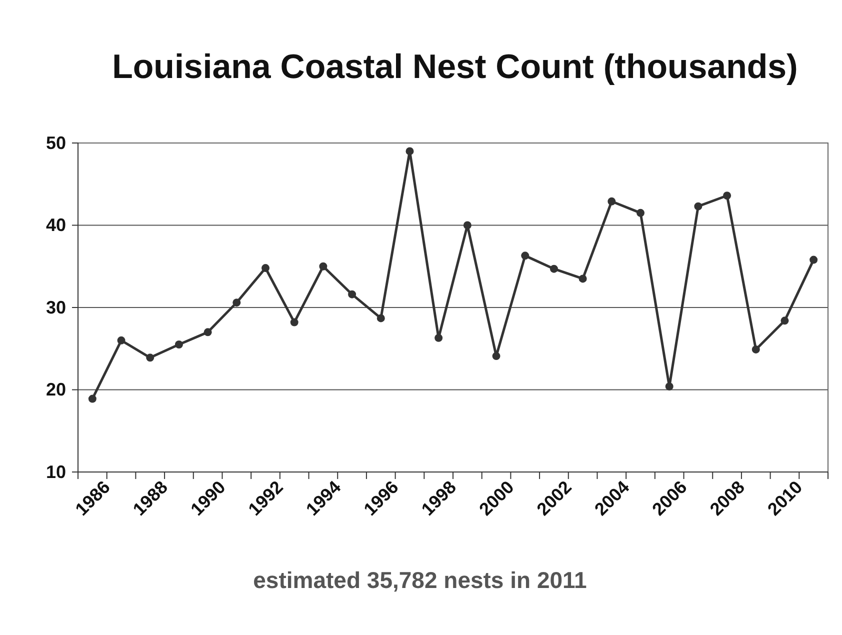 This screenshot has height=635, width=842. What do you see at coordinates (56, 142) in the screenshot?
I see `y-tick-label: 50` at bounding box center [56, 142].